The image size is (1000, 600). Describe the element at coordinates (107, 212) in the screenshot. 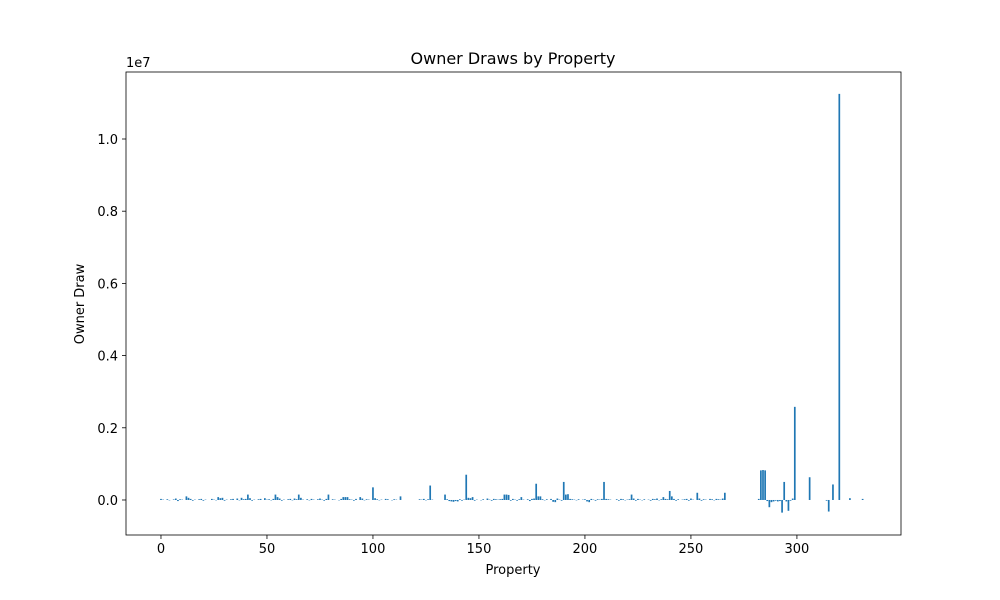

I see `y-tick-label: 0.8` at that location.